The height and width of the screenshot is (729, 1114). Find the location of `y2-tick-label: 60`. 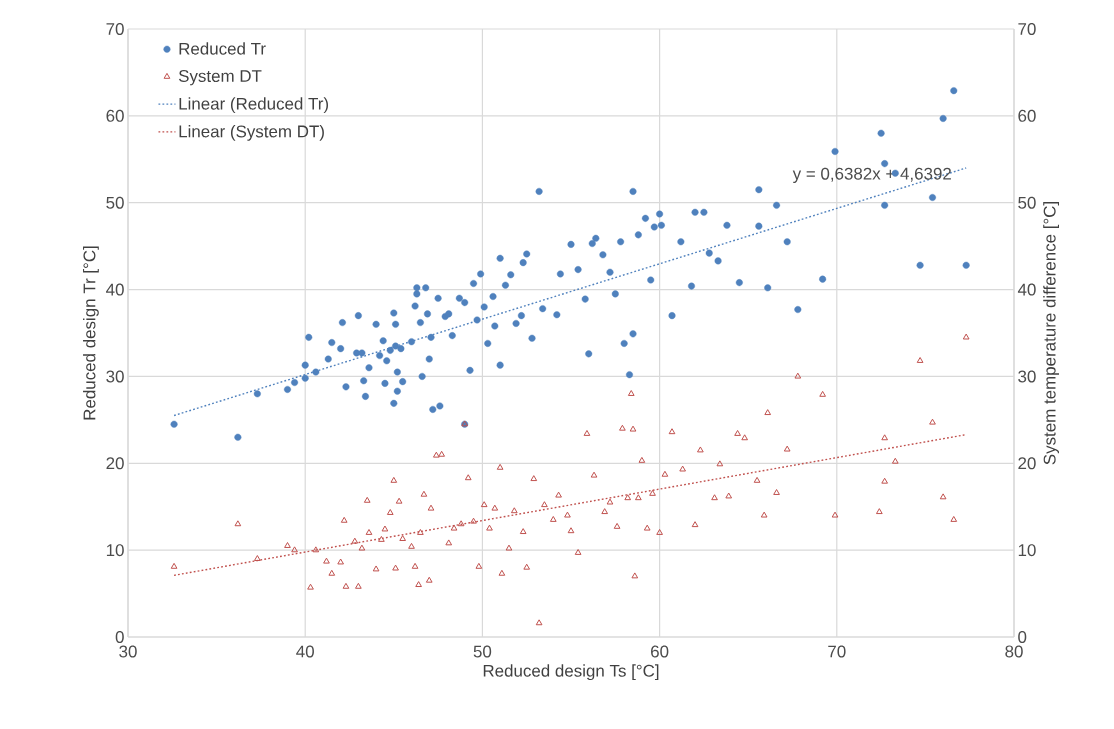

y2-tick-label: 60 is located at coordinates (1027, 115).